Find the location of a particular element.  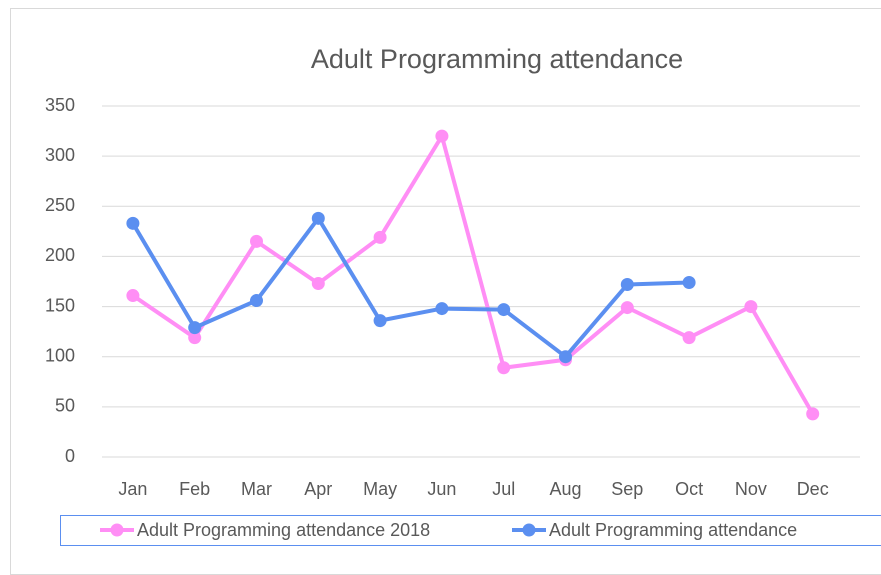

x-tick-label: Jul is located at coordinates (503, 489).